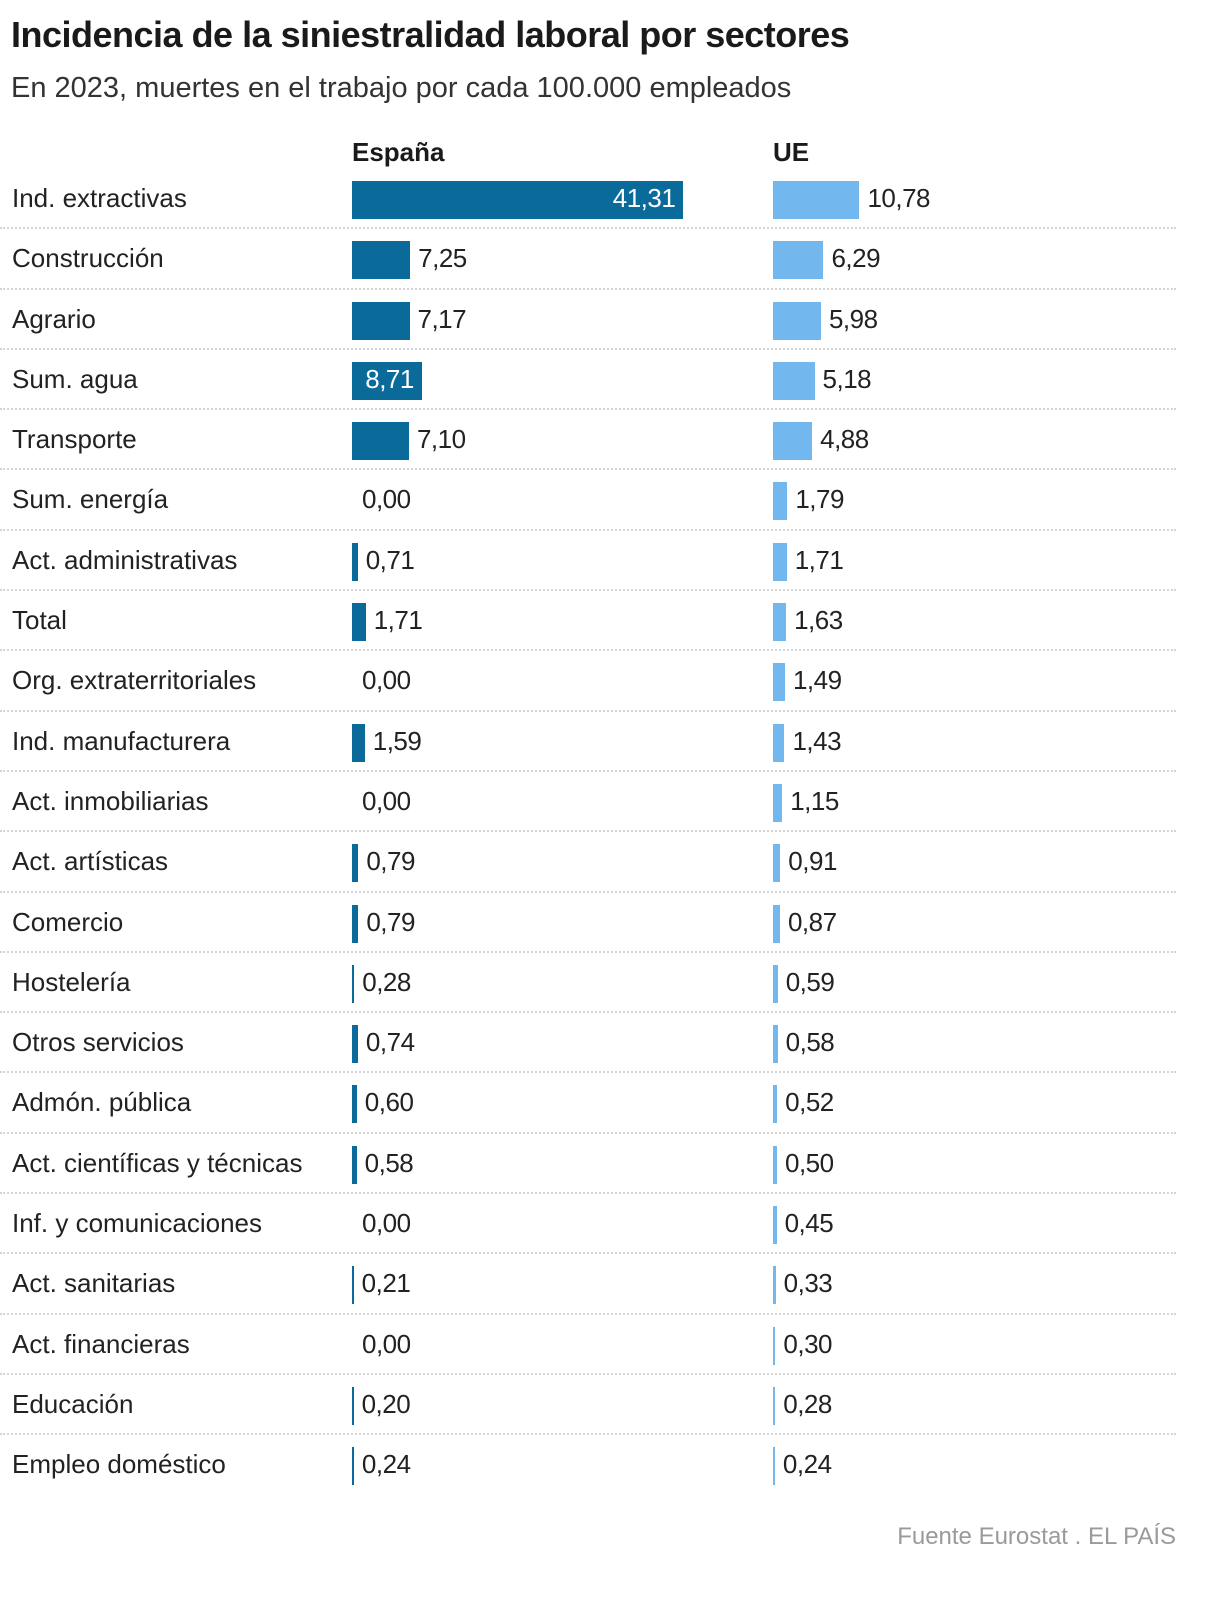 This screenshot has width=1220, height=1612. I want to click on category-label: Agrario, so click(54, 318).